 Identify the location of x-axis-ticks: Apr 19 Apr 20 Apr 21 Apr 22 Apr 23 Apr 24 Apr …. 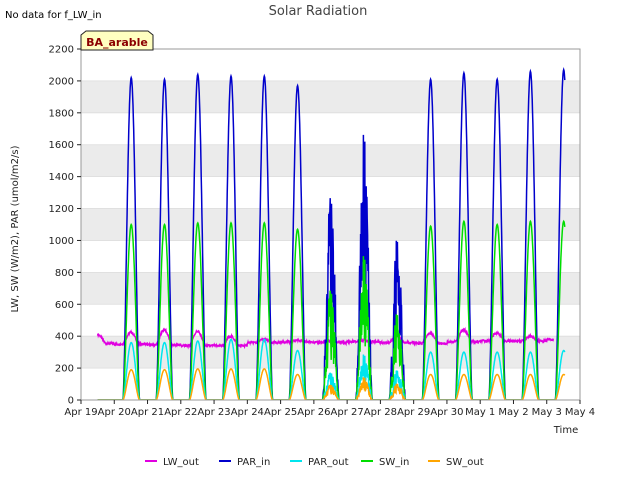
(329, 409).